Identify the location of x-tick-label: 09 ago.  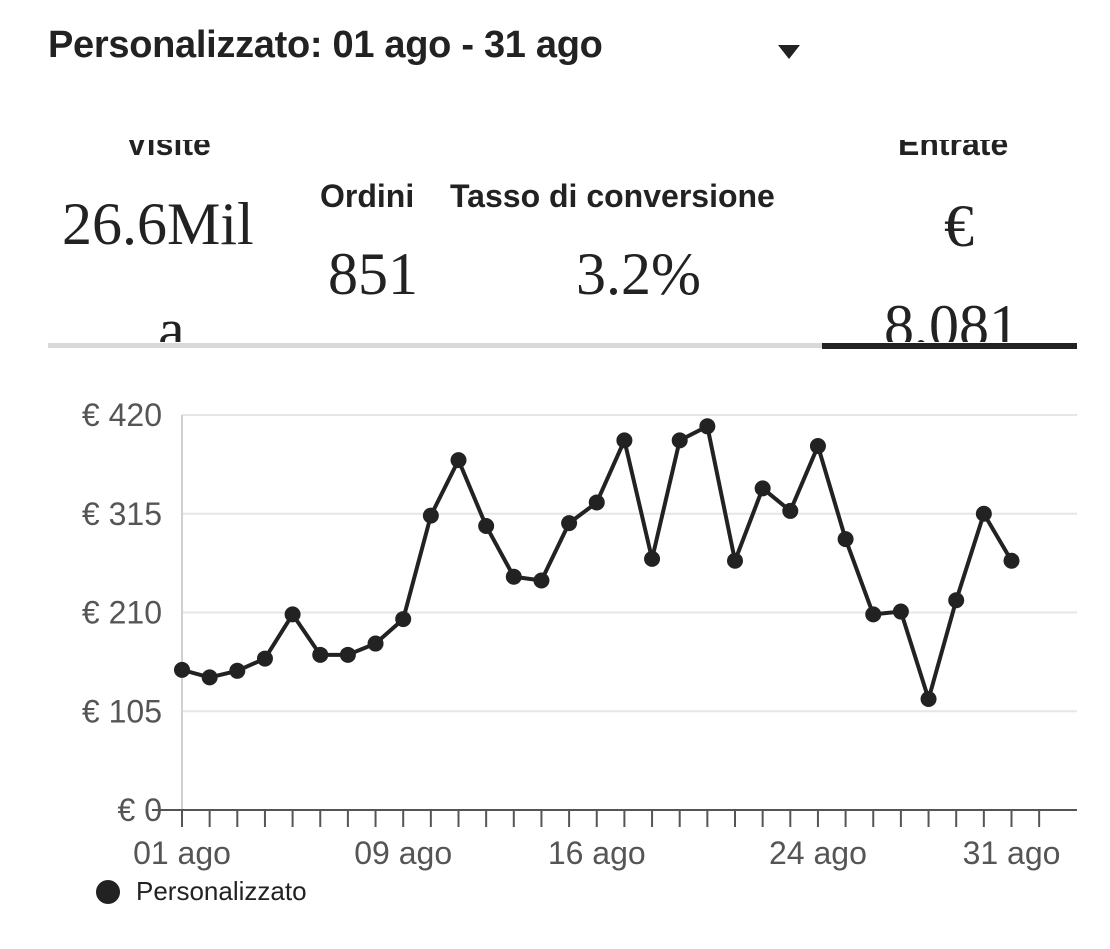
(403, 853).